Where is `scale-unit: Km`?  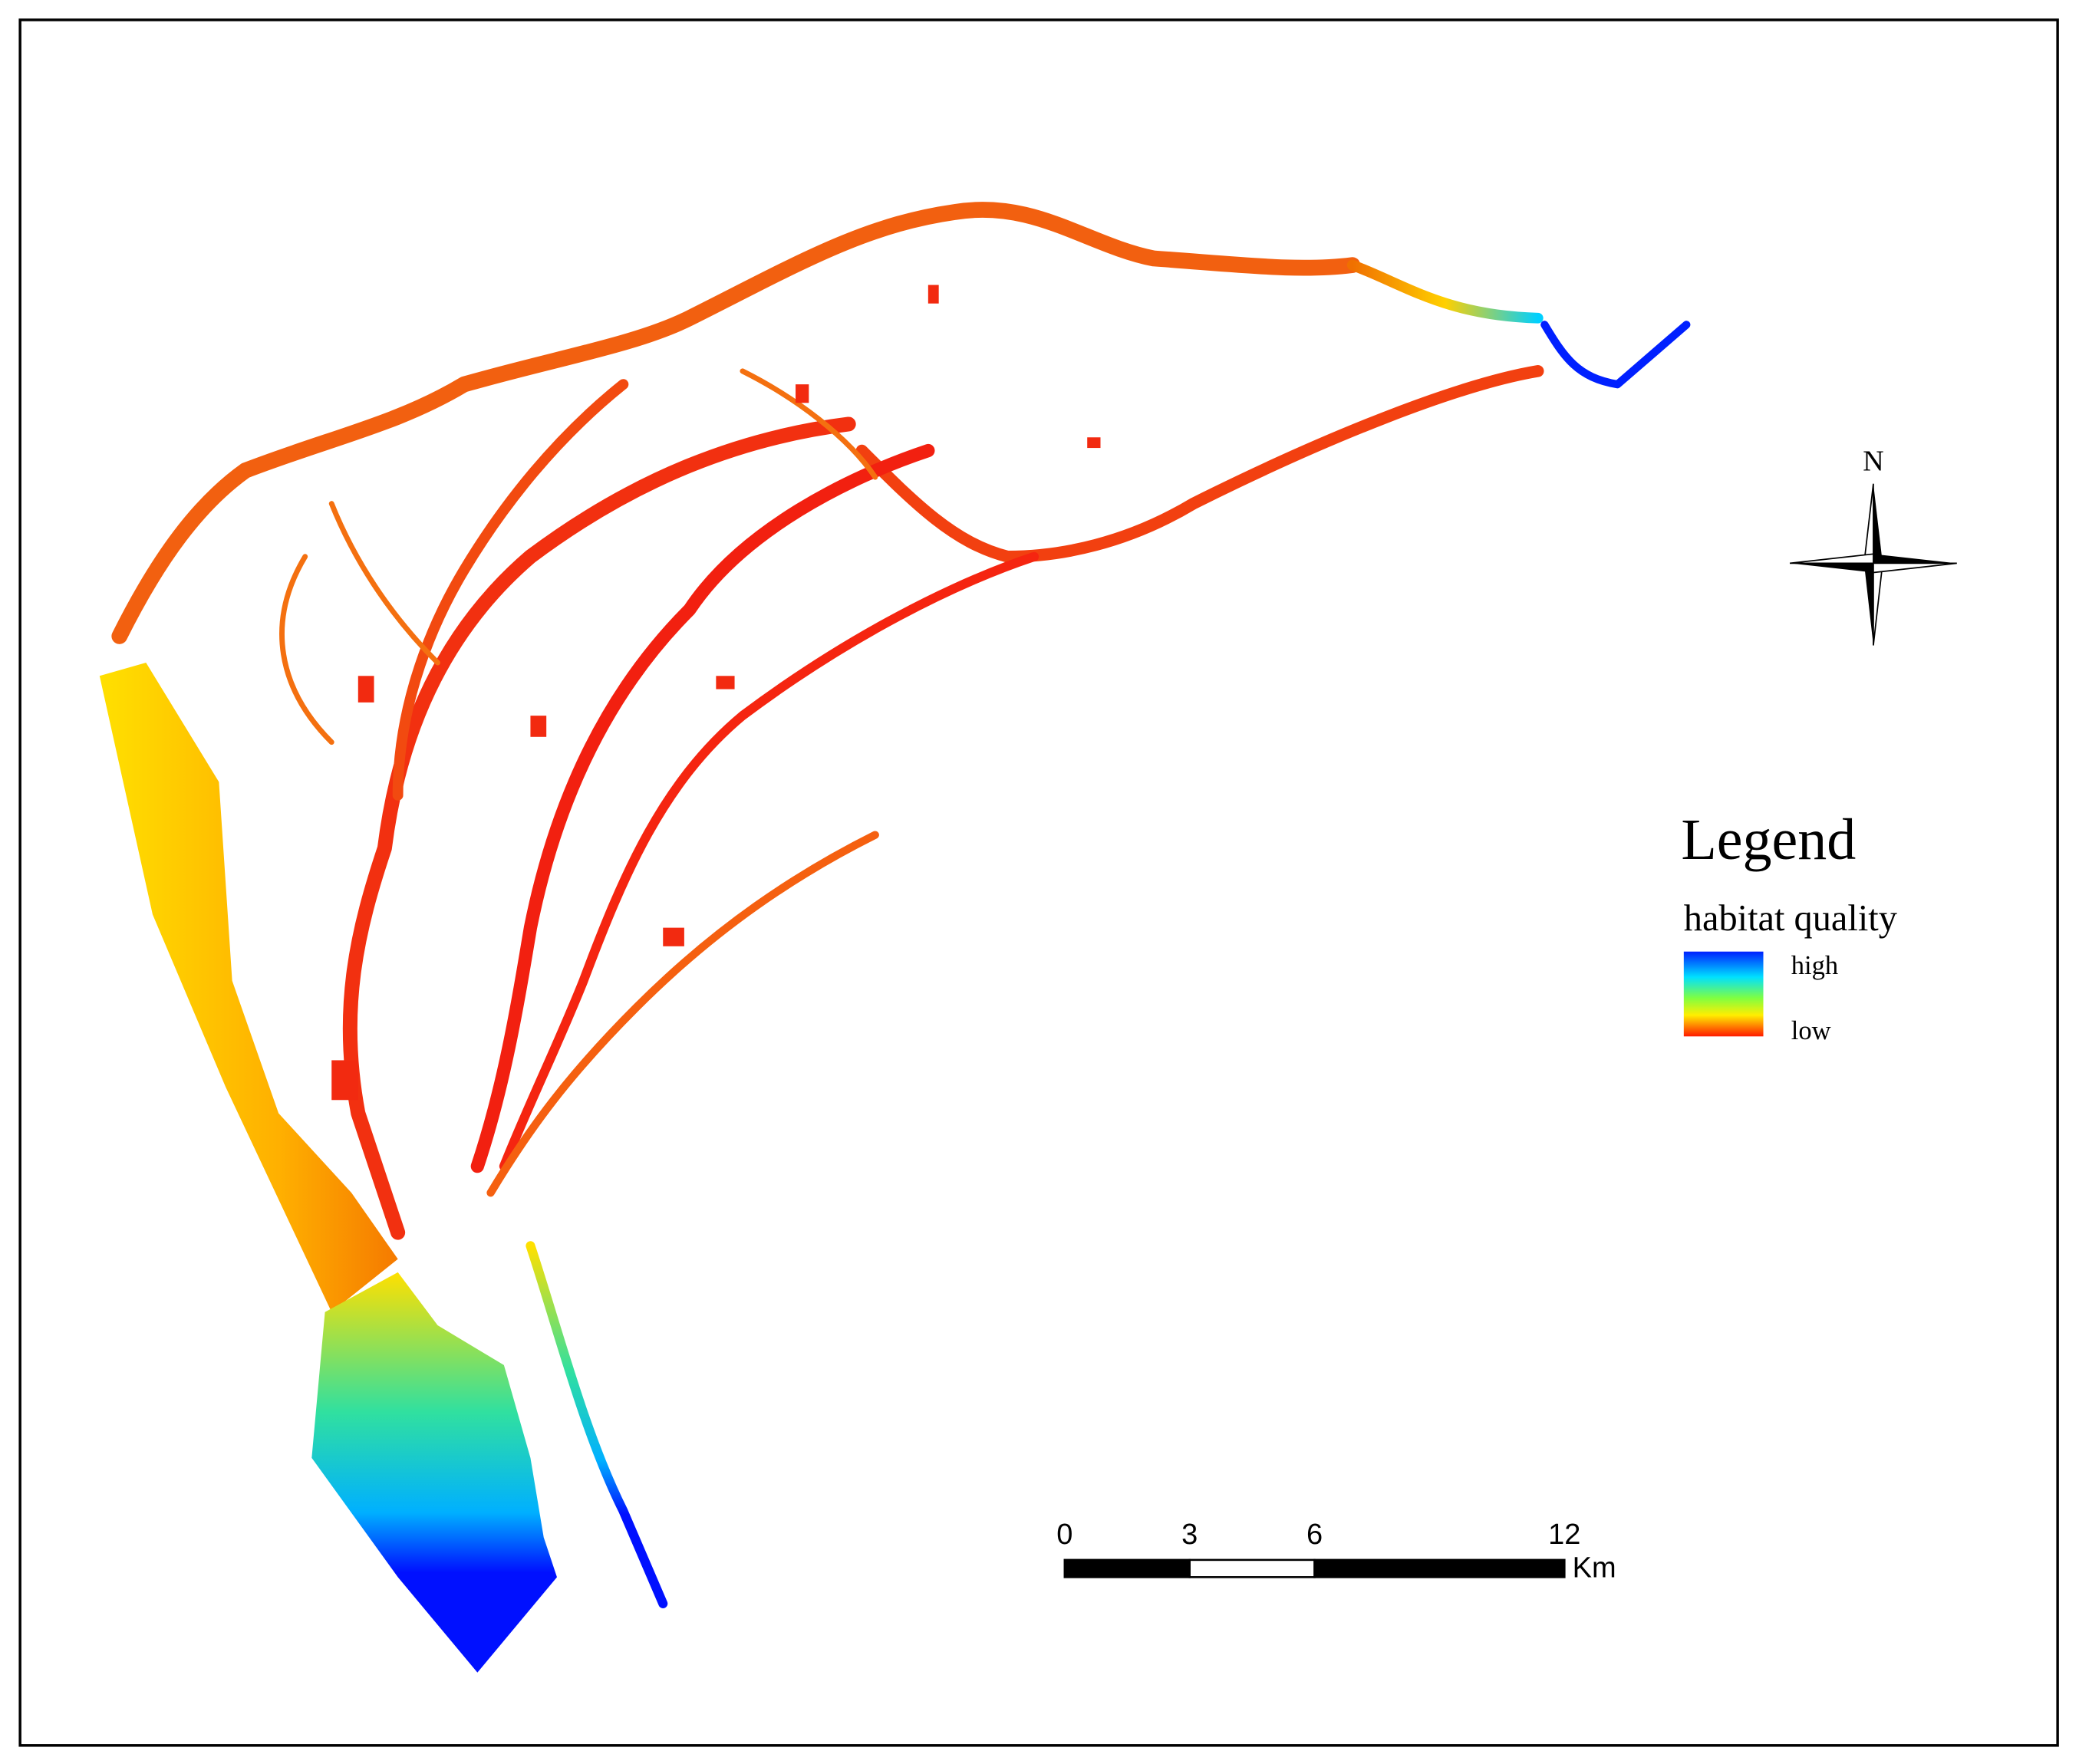 scale-unit: Km is located at coordinates (1594, 1568).